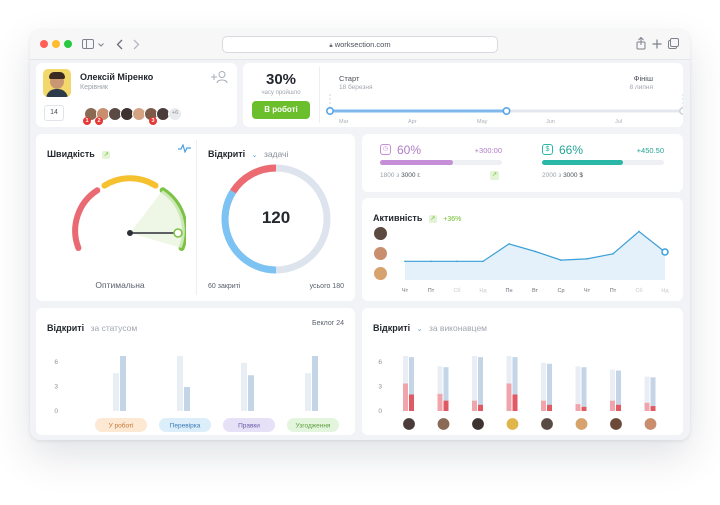  I want to click on forward-arrow-icon, so click(136, 44).